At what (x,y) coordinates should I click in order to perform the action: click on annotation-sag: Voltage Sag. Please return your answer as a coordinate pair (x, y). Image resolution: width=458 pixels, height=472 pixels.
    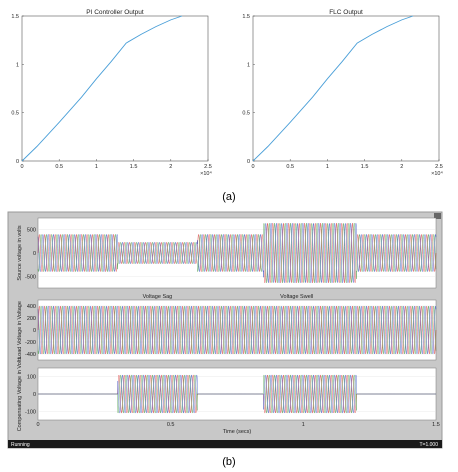
    Looking at the image, I should click on (158, 297).